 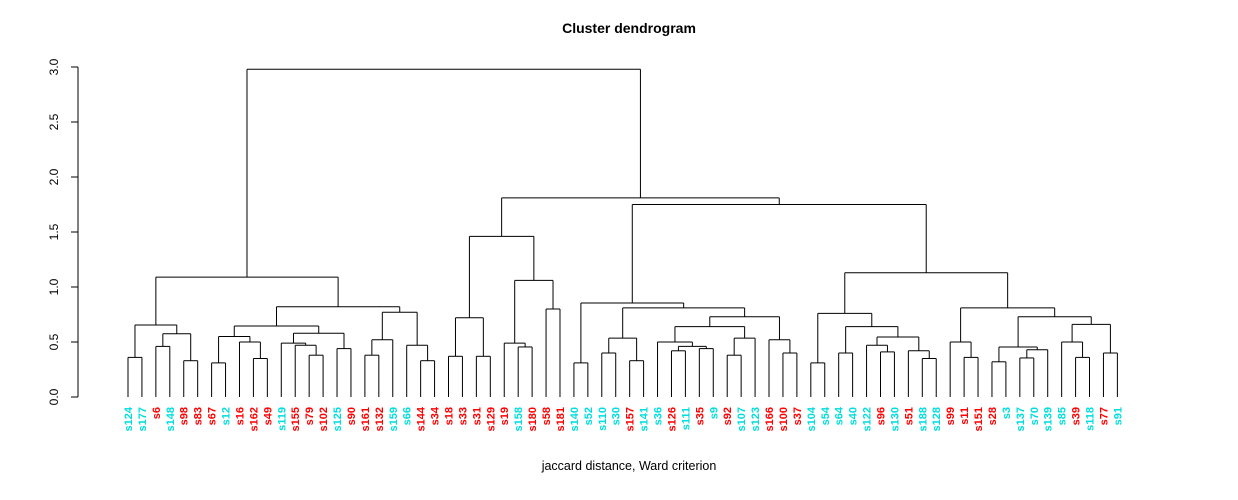 What do you see at coordinates (282, 419) in the screenshot?
I see `leaf-label: s119` at bounding box center [282, 419].